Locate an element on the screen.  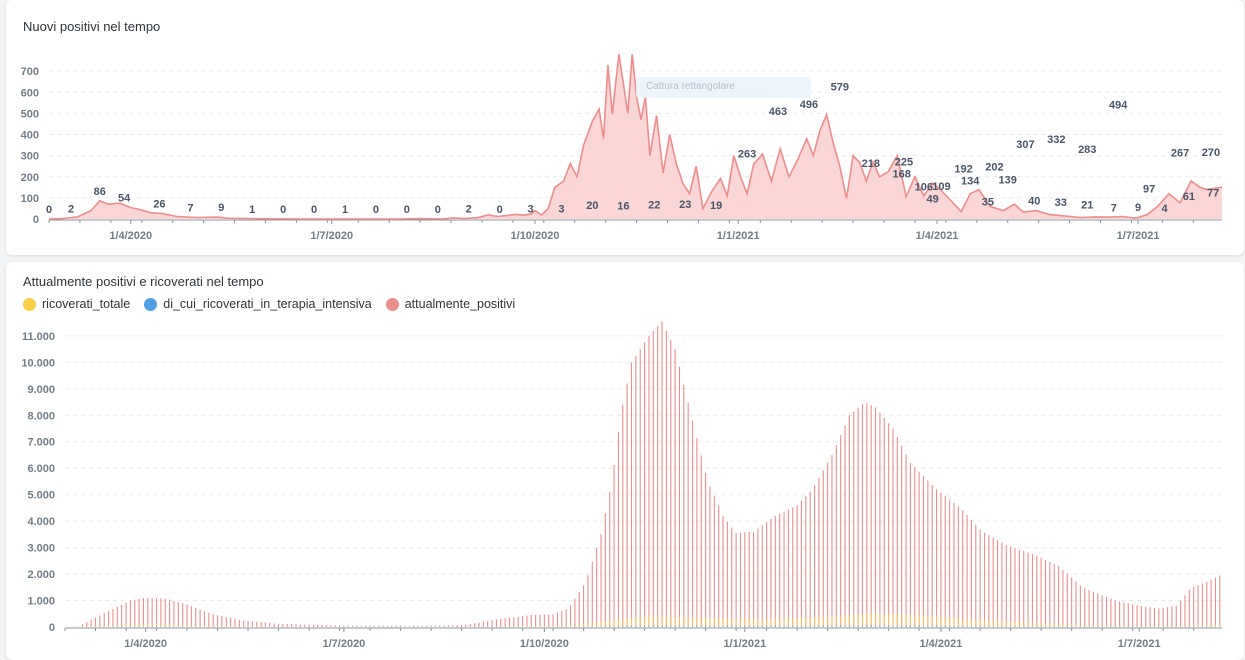
y-tick-label: 700 is located at coordinates (30, 72).